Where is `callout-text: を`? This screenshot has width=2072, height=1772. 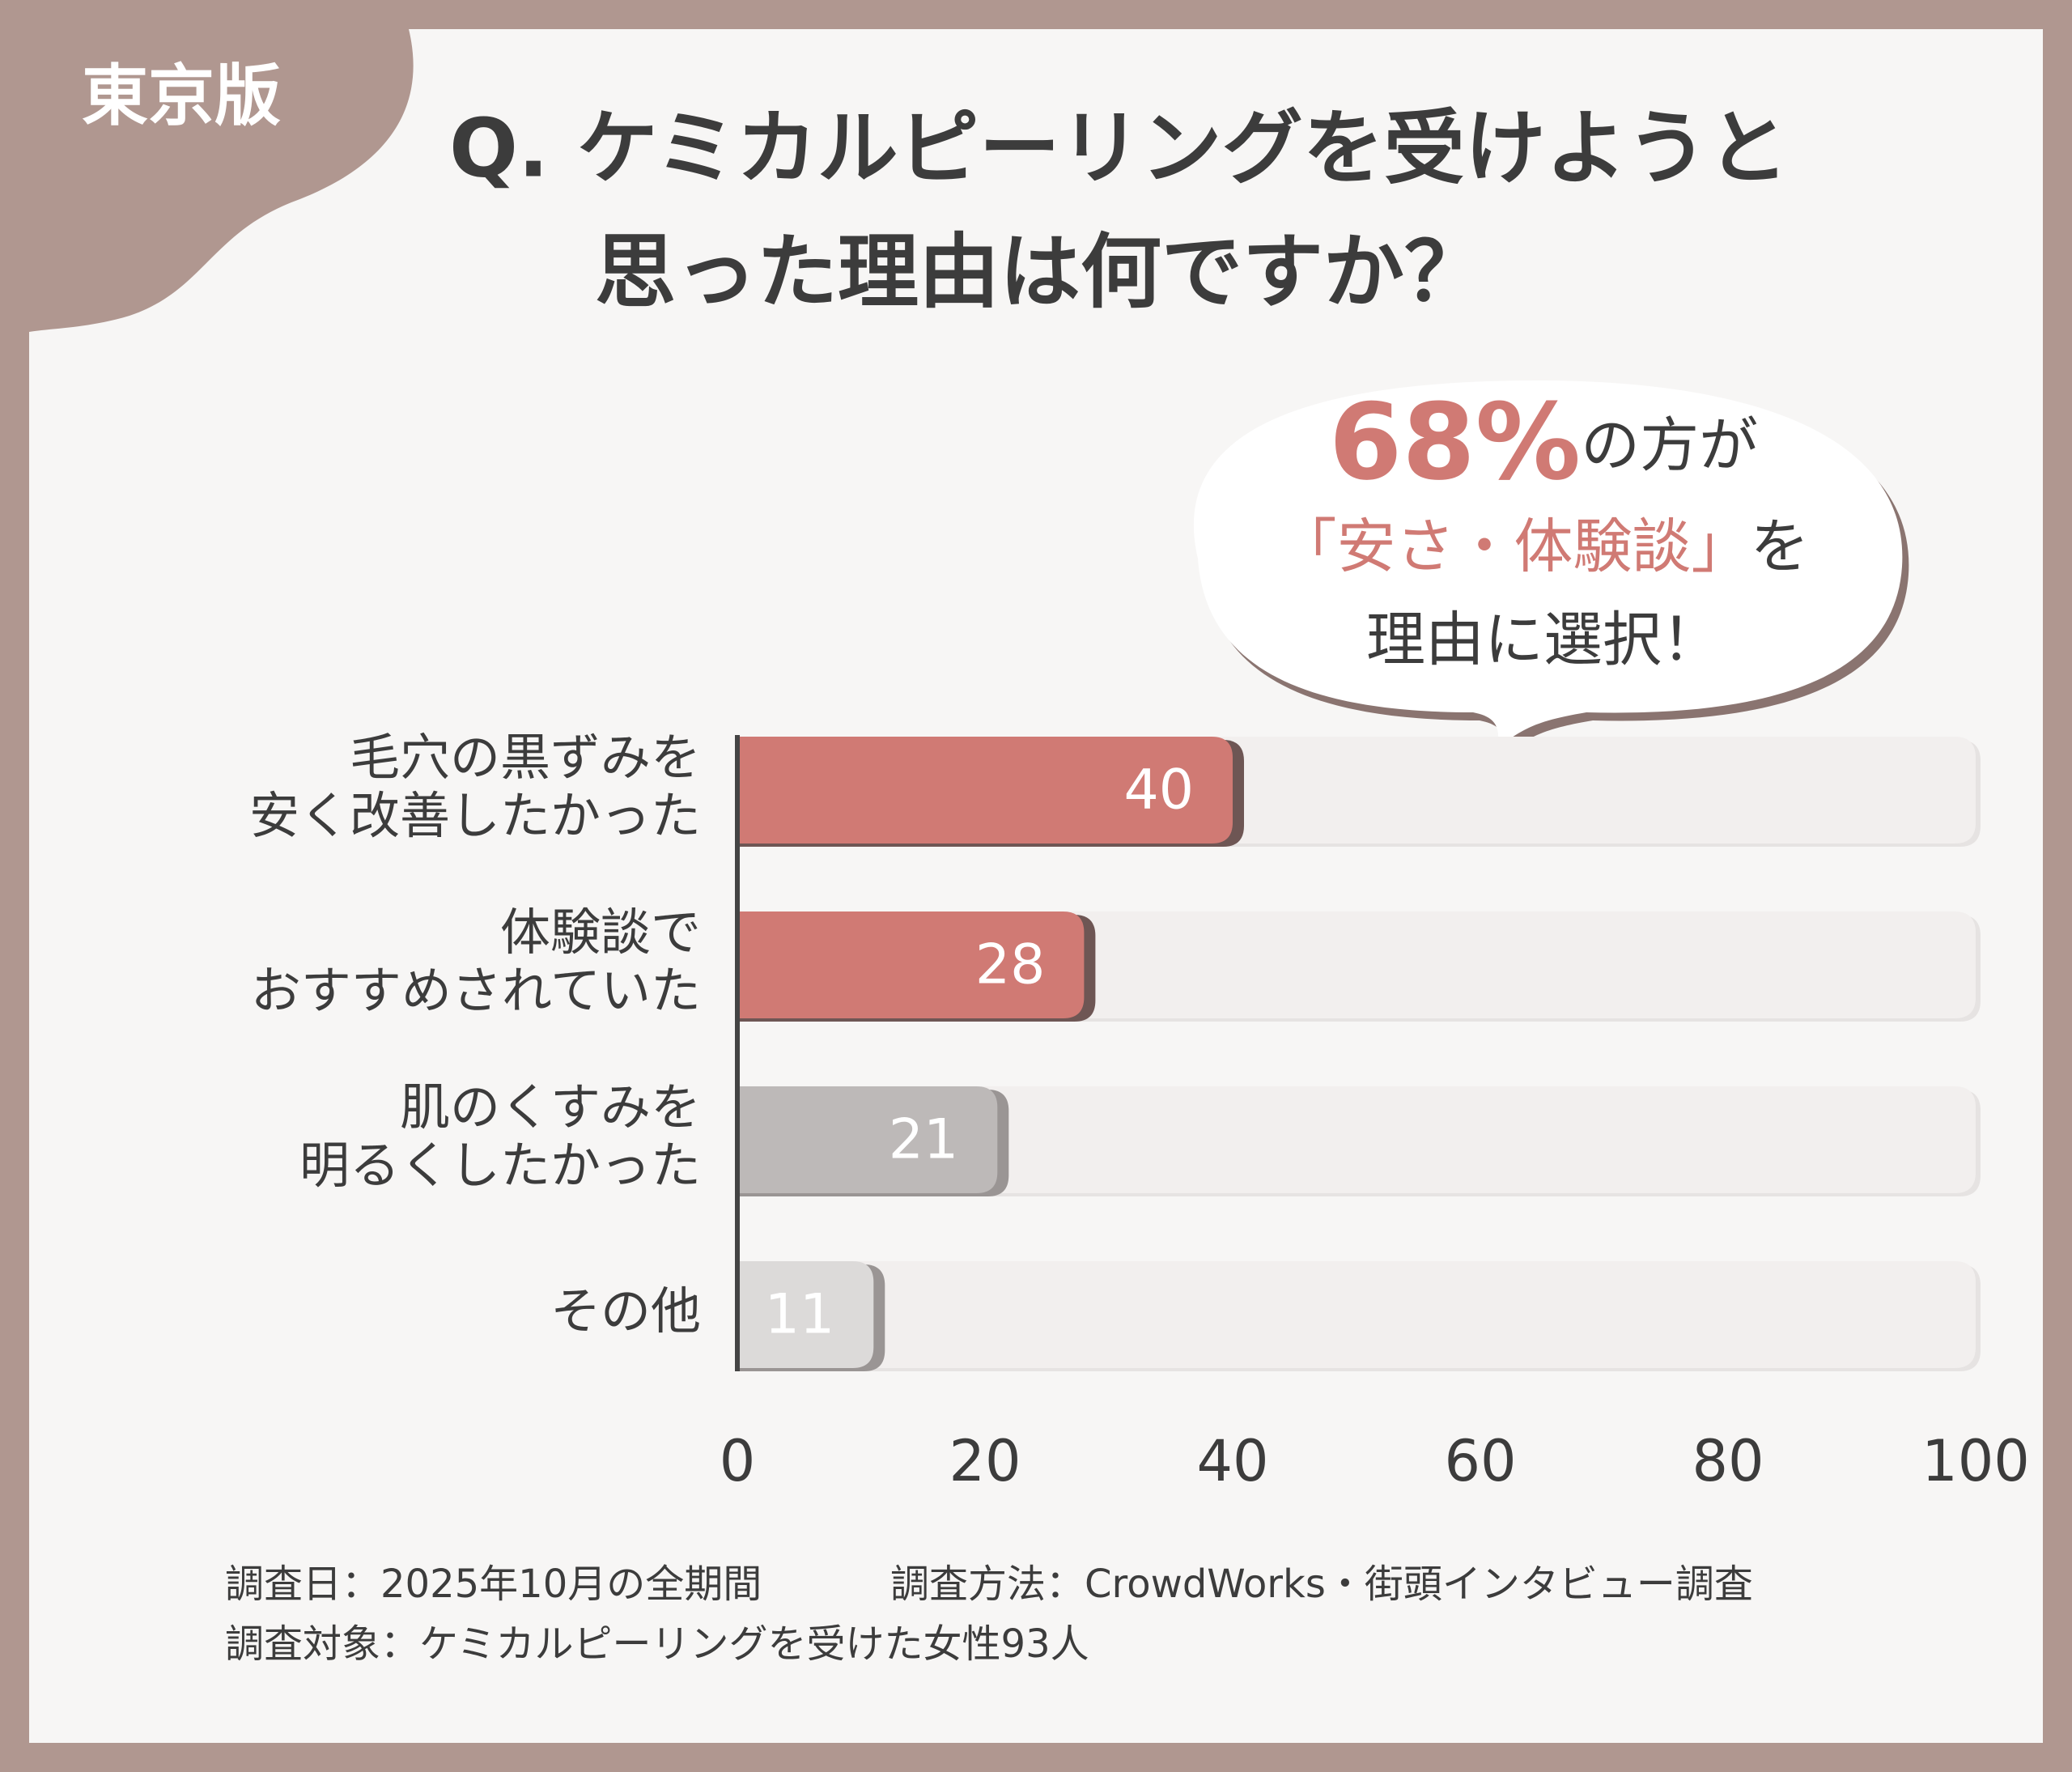
callout-text: を is located at coordinates (1780, 547).